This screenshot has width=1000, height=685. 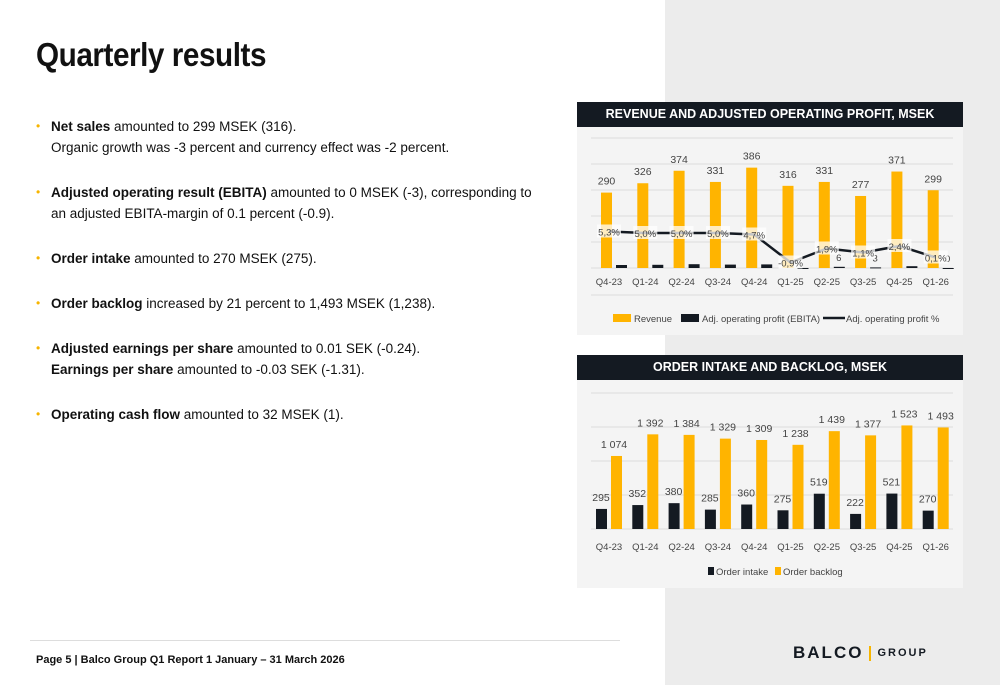 I want to click on legend-swatch-order-backlog, so click(x=778, y=571).